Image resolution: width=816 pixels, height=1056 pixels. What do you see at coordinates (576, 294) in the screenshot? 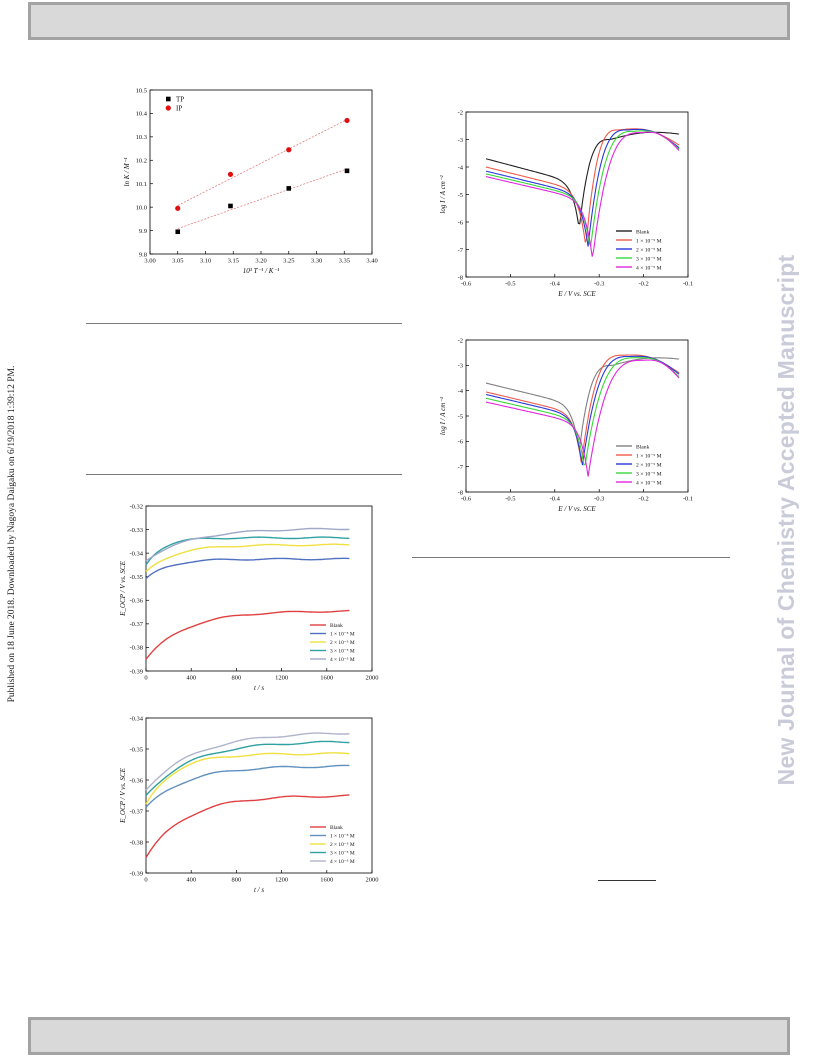
I see `x-axis-label: E / V vs. SCE` at bounding box center [576, 294].